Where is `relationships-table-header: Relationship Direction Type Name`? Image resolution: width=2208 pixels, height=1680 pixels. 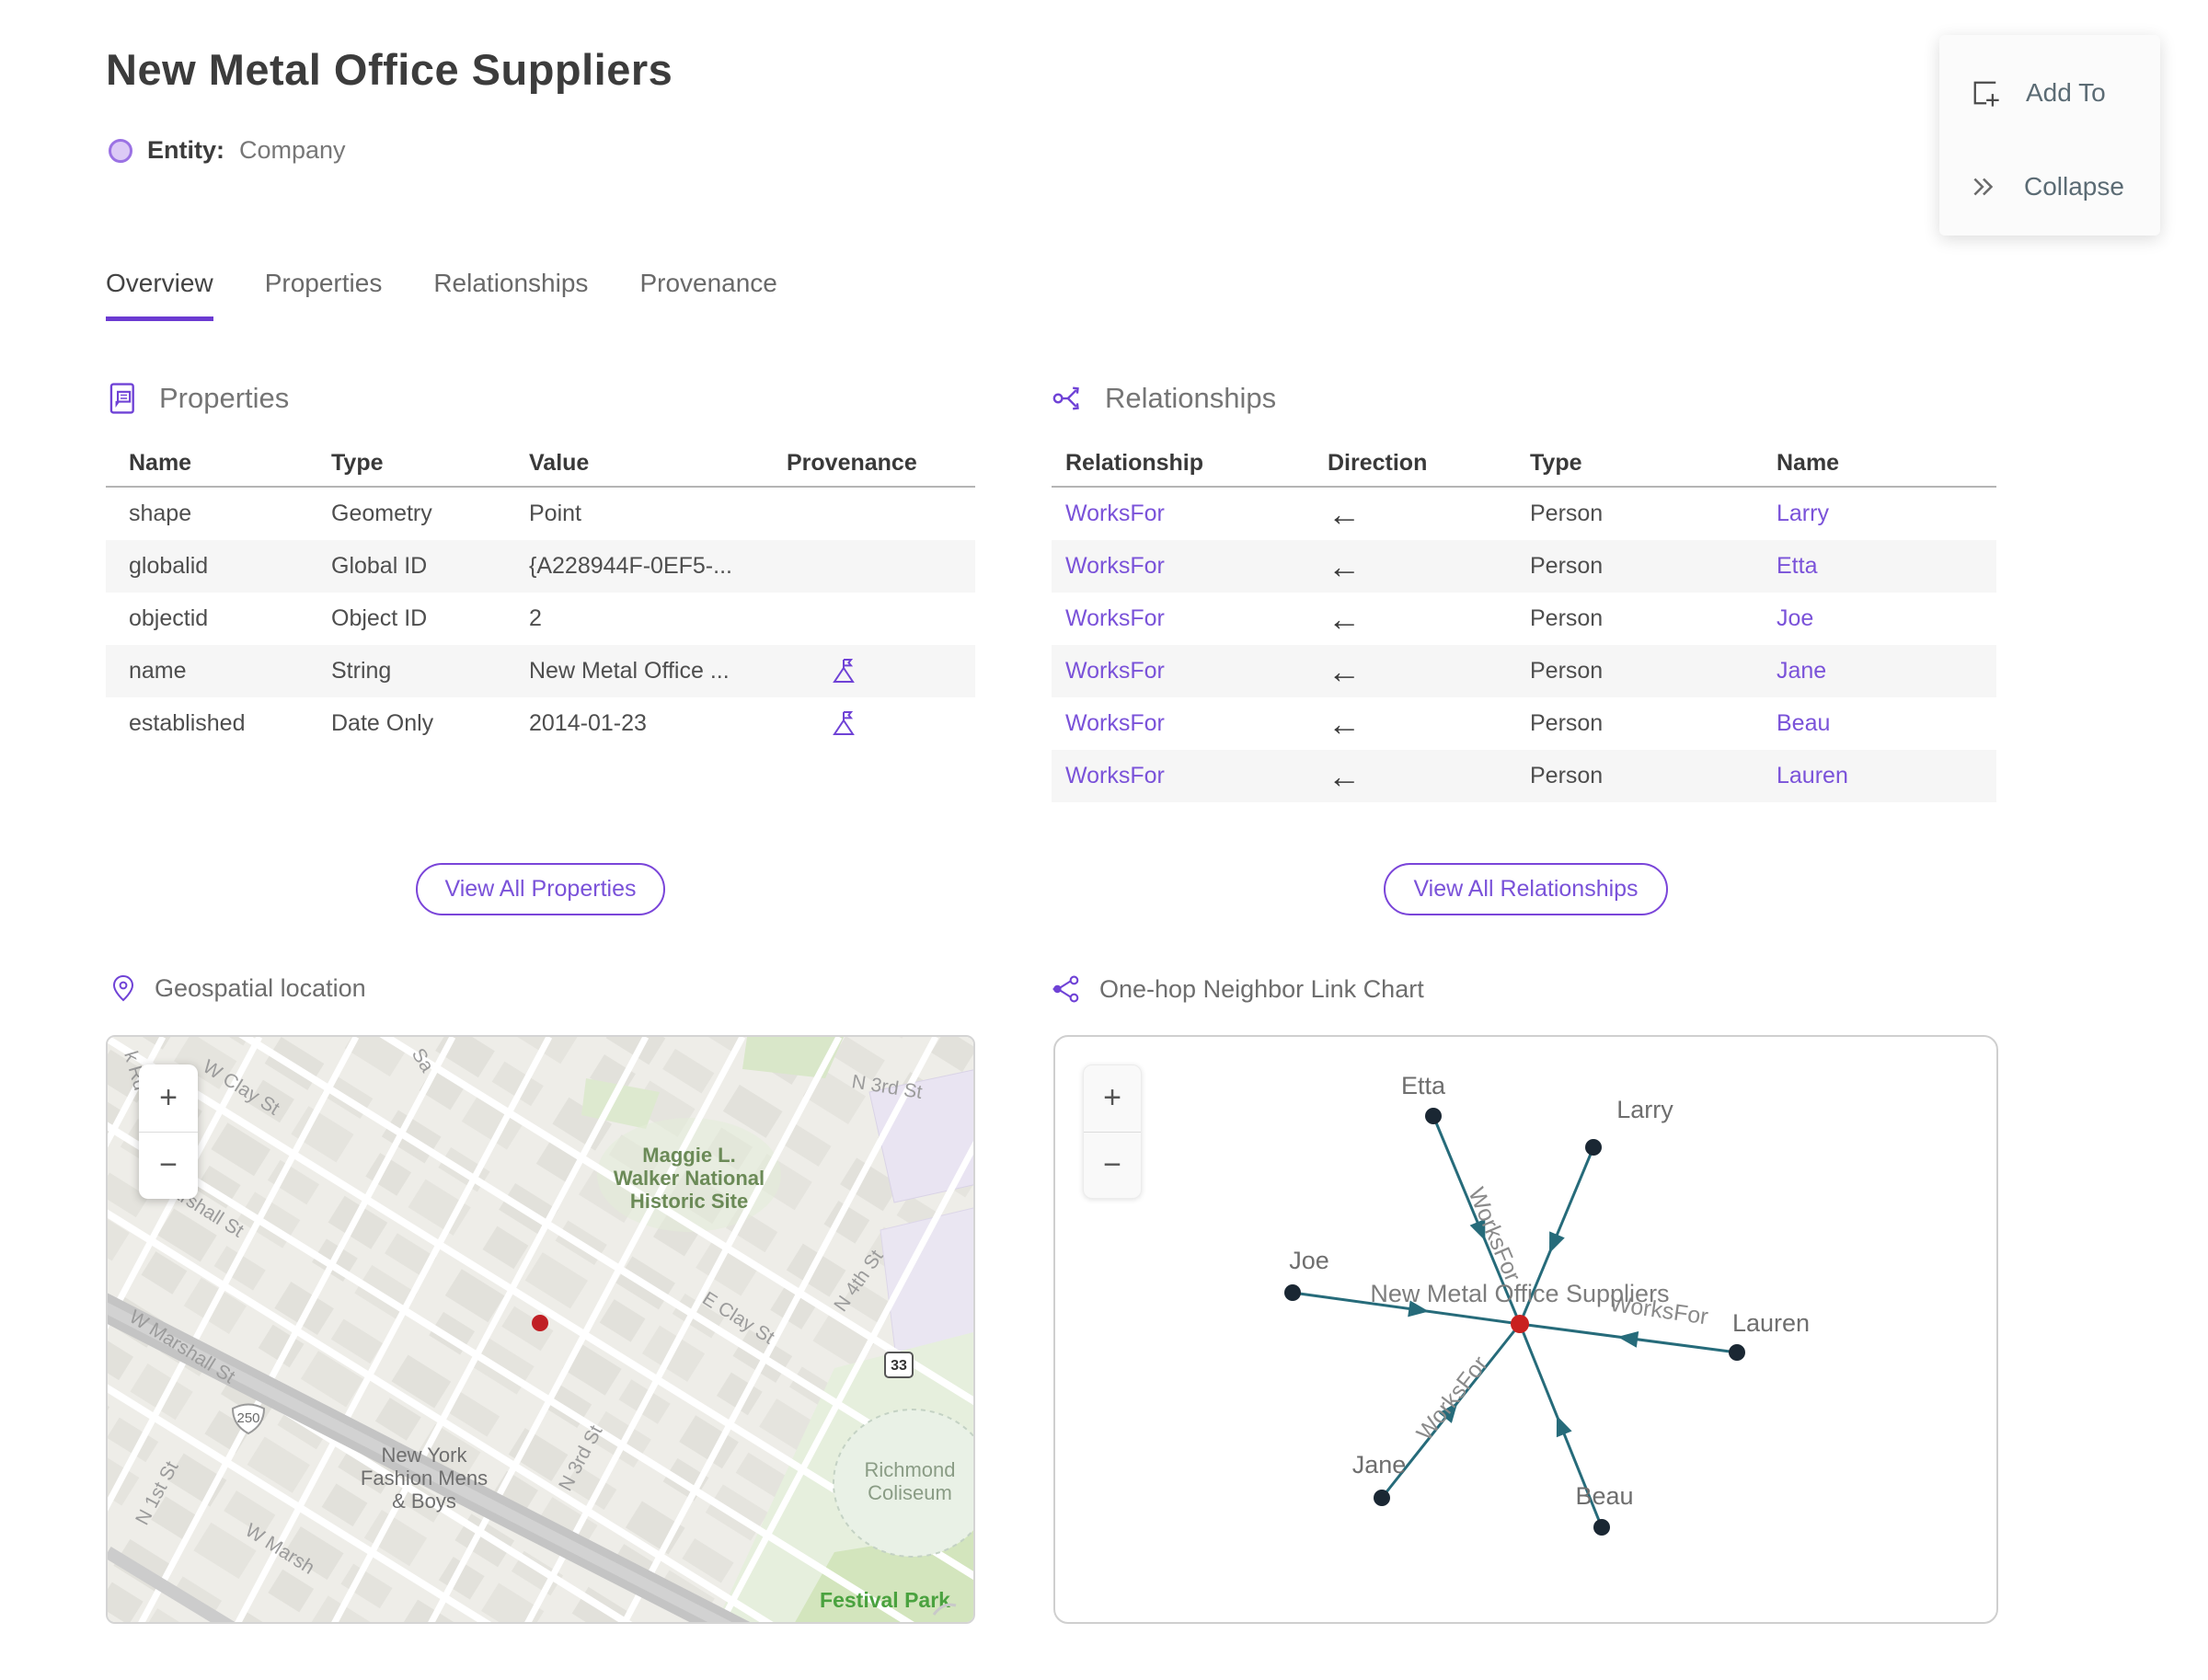 relationships-table-header: Relationship Direction Type Name is located at coordinates (1524, 464).